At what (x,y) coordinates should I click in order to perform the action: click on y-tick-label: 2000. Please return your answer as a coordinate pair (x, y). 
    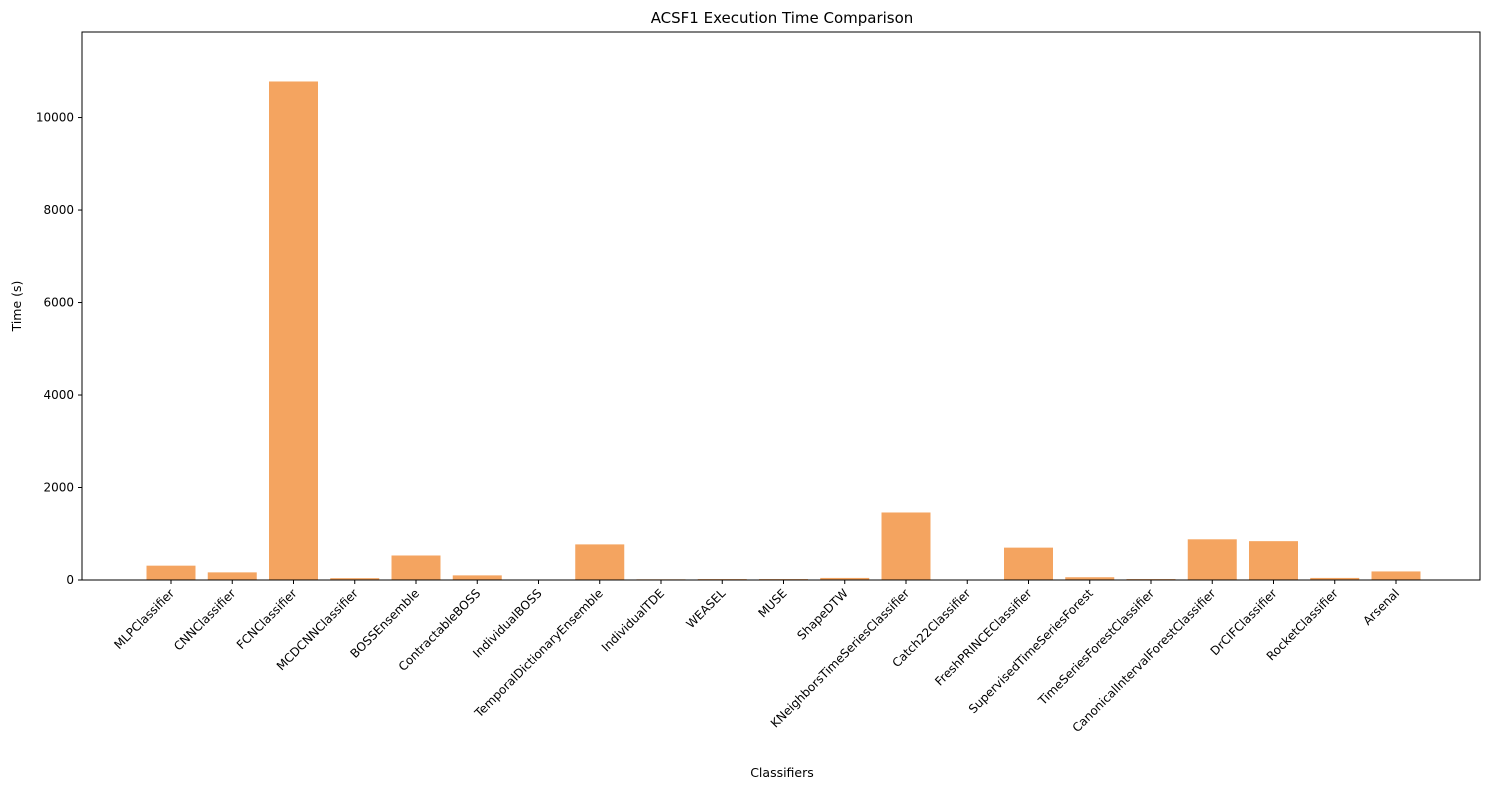
    Looking at the image, I should click on (58, 488).